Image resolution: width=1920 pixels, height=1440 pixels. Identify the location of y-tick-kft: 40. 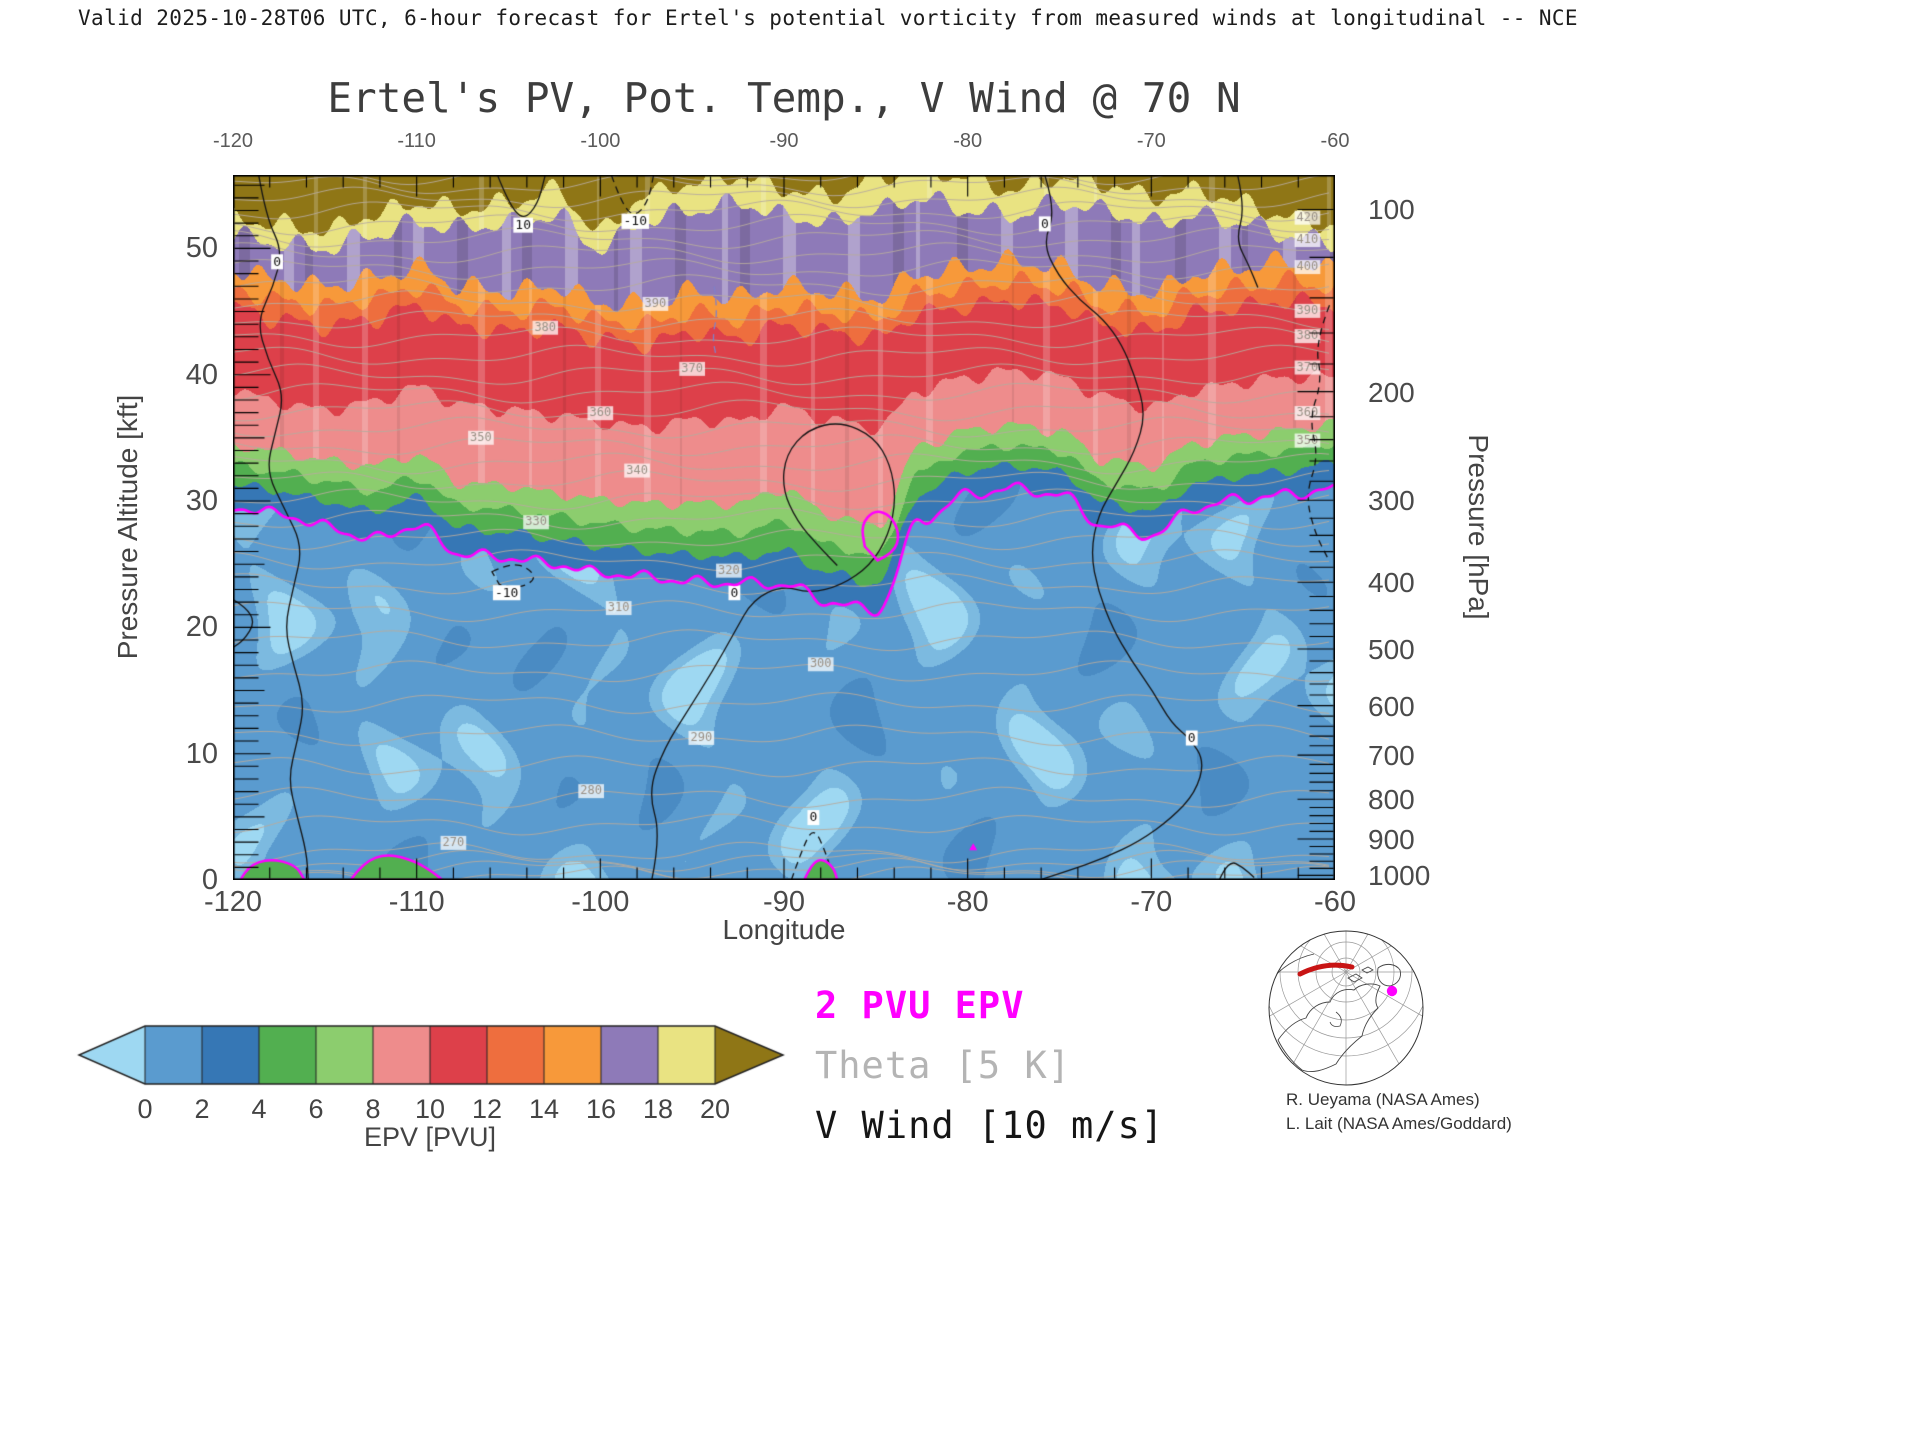
(201, 374).